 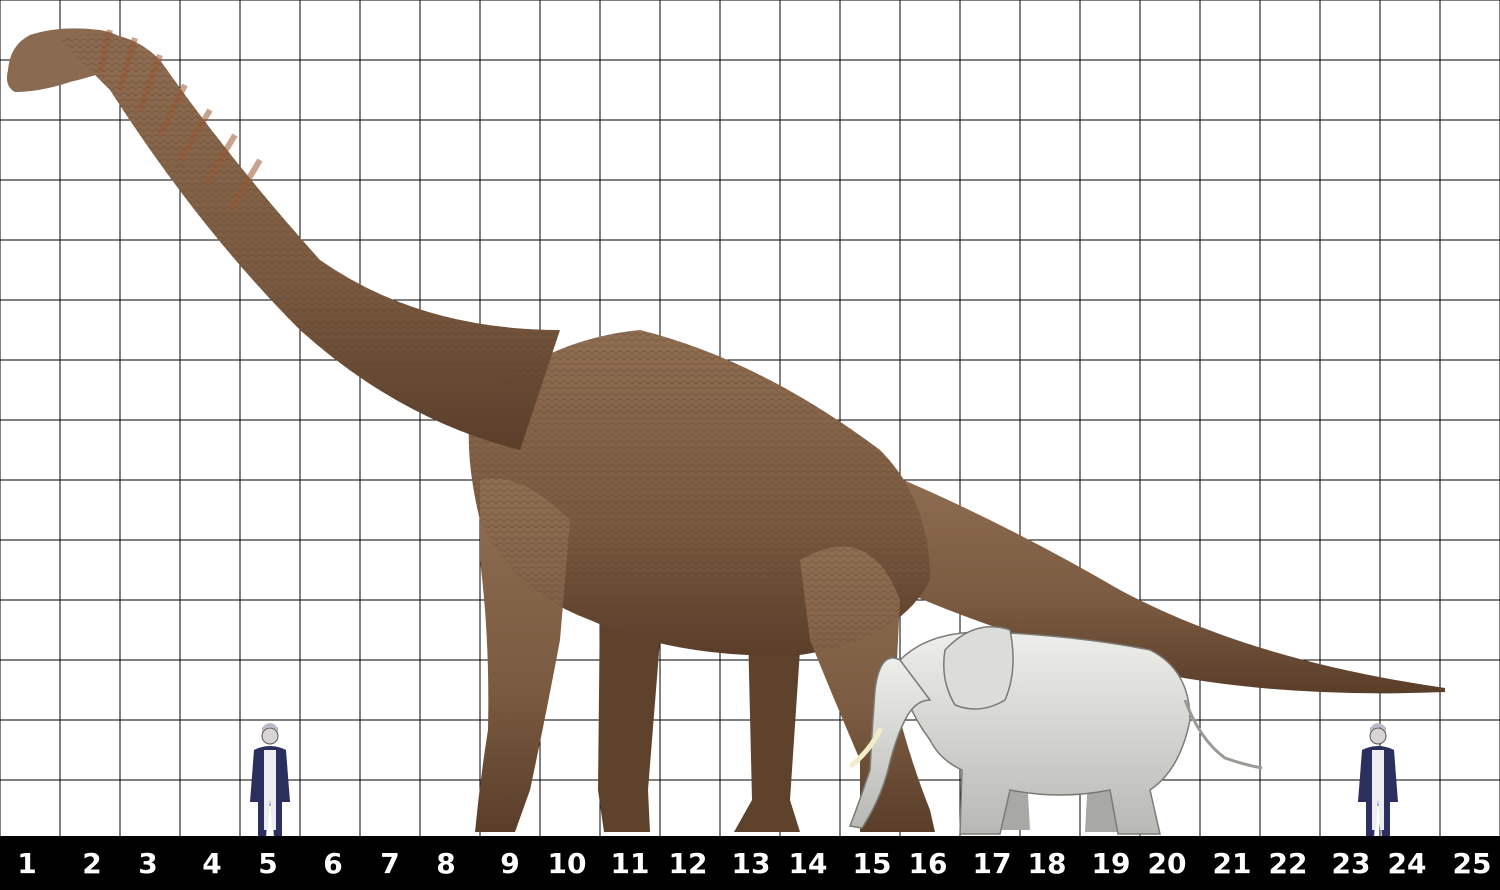 I want to click on scale-label: 11, so click(x=630, y=863).